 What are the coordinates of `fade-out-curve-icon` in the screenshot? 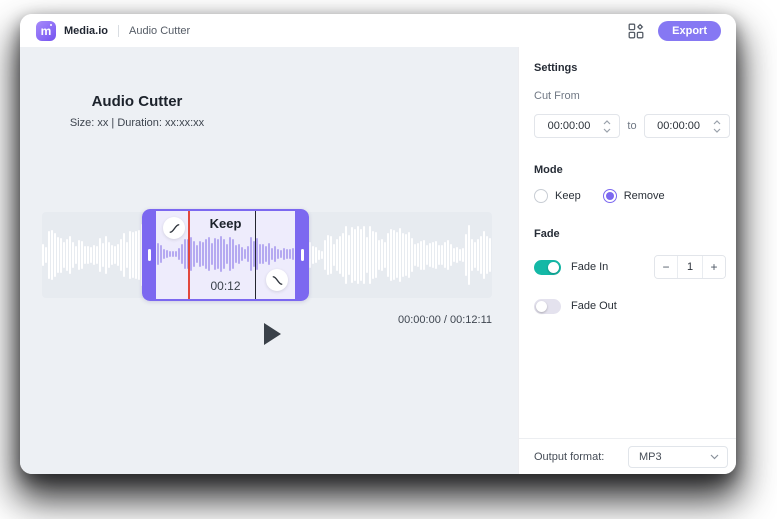 It's located at (277, 280).